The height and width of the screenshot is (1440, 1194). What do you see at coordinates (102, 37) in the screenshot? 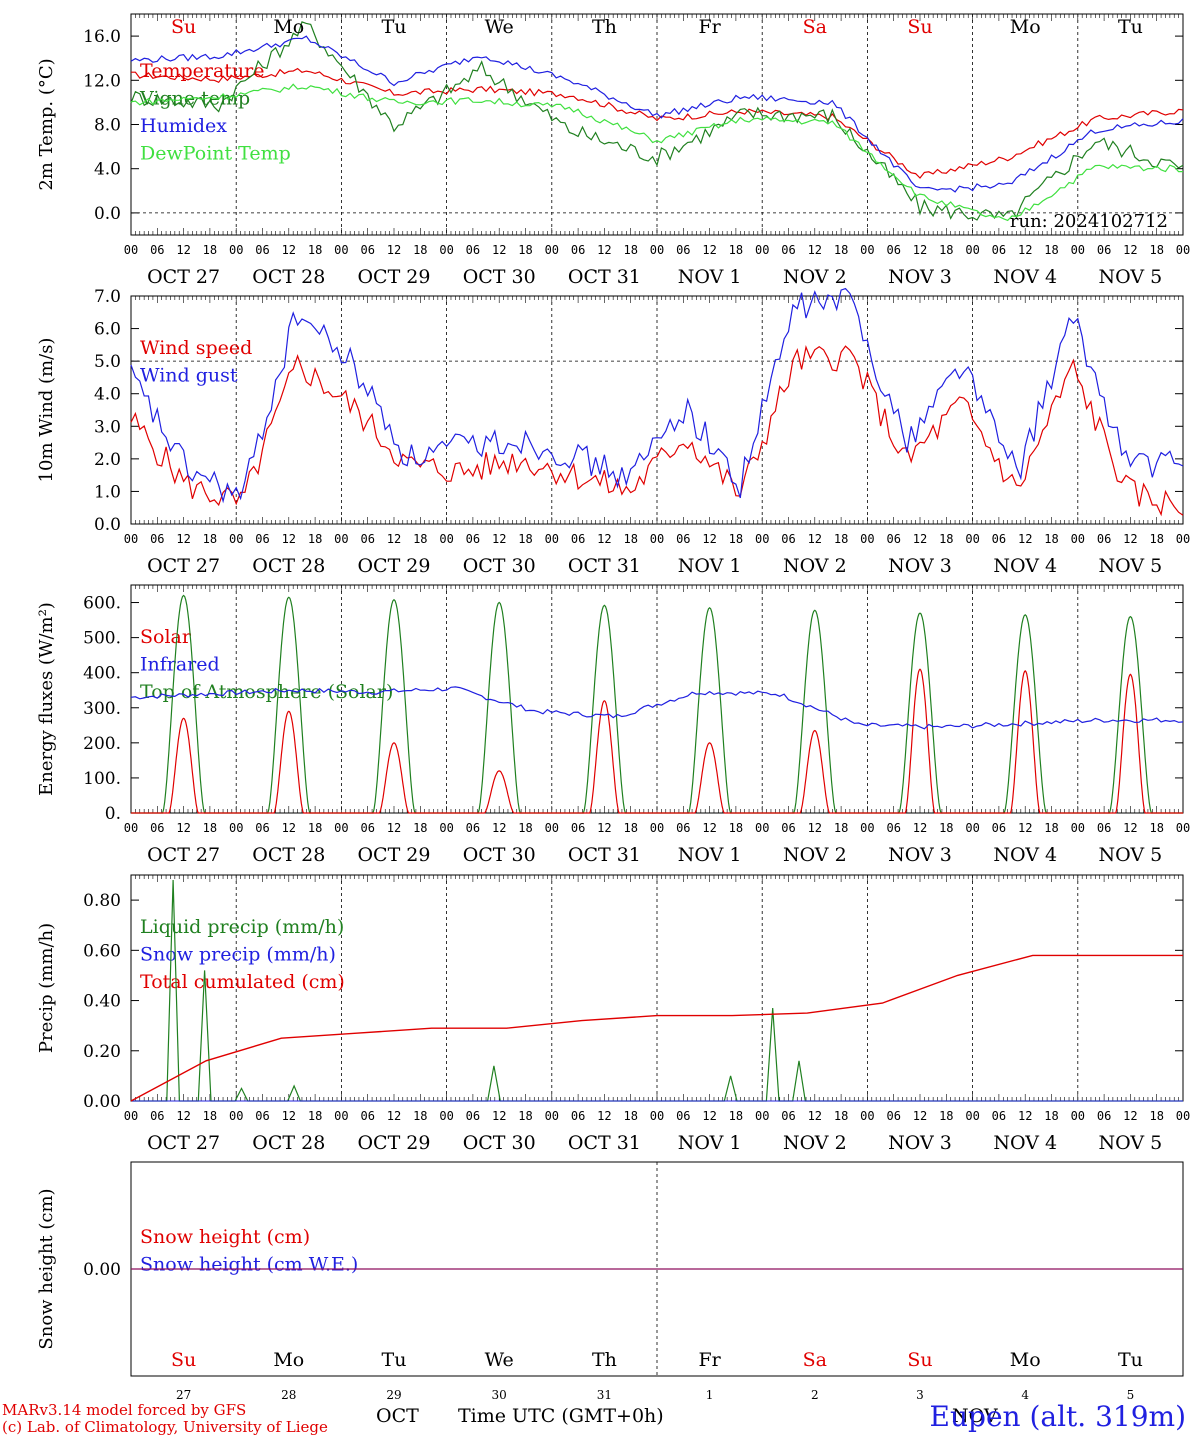
I see `y-tick-label: 16.0` at bounding box center [102, 37].